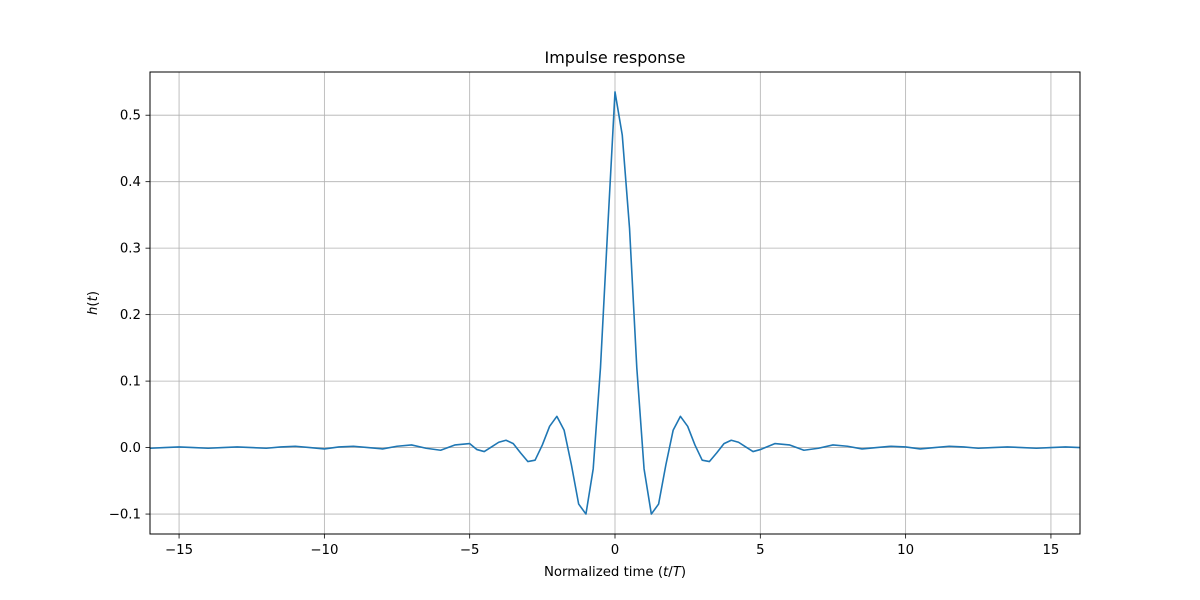 This screenshot has width=1200, height=600. Describe the element at coordinates (615, 57) in the screenshot. I see `chart-title: Impulse response` at that location.